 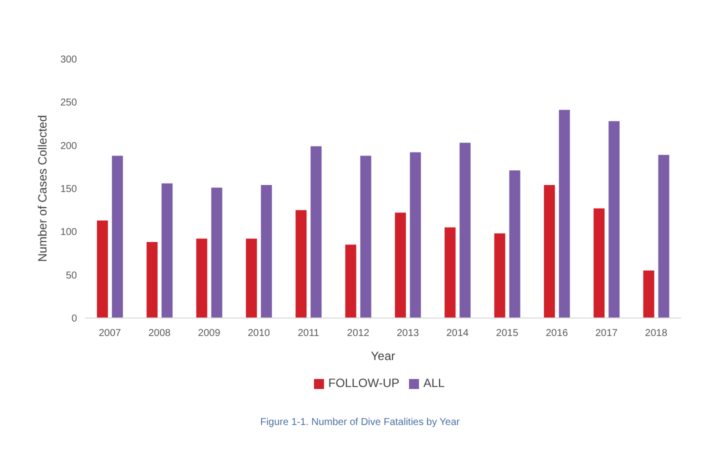 I want to click on y-tick-label: 50, so click(x=72, y=276).